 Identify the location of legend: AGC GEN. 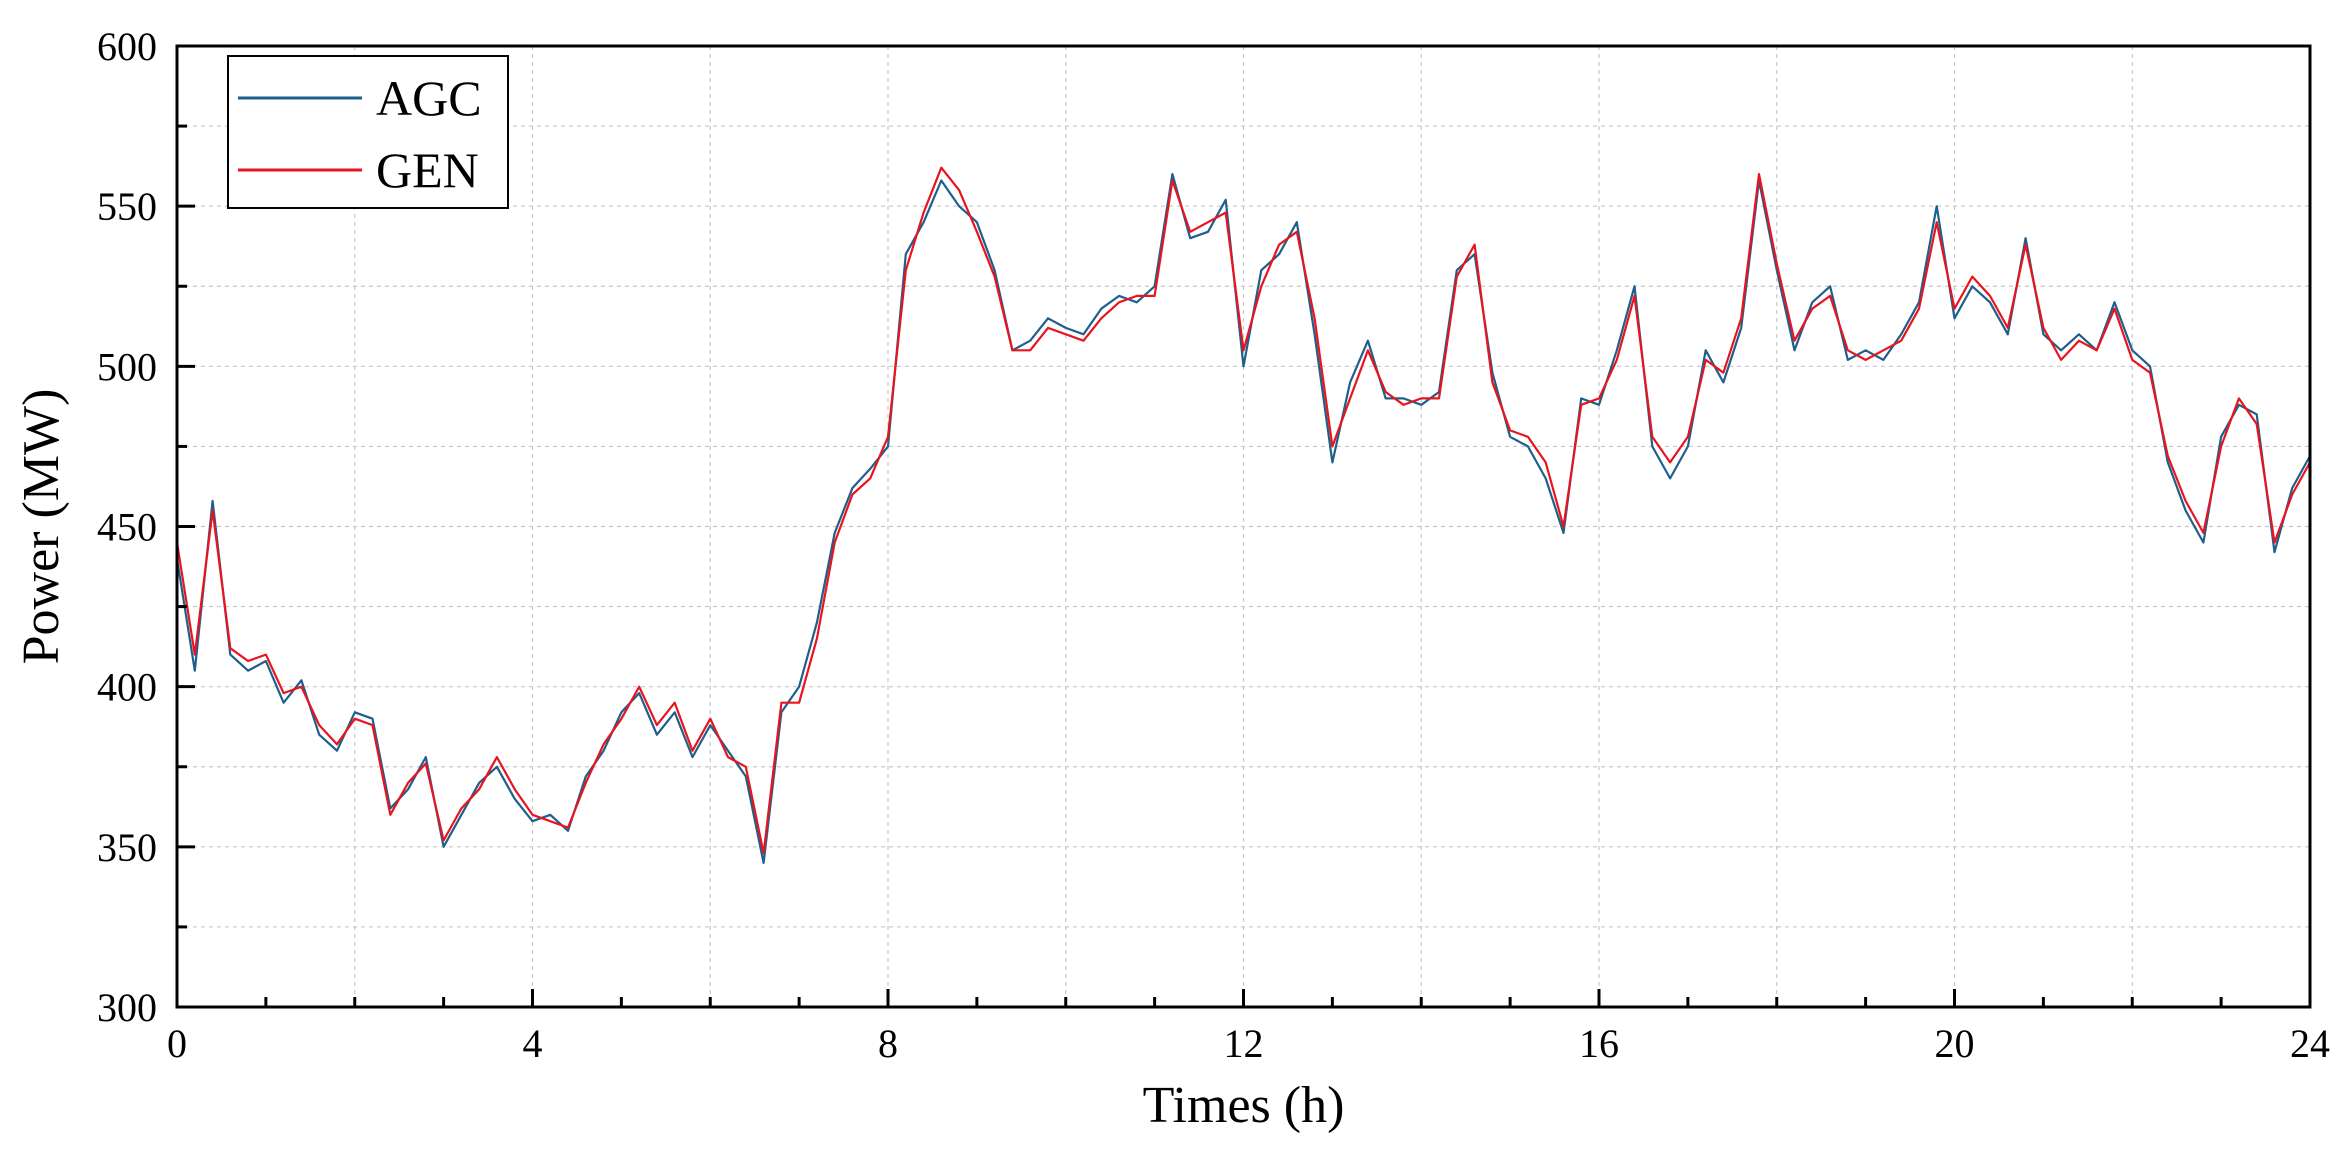
(368, 132).